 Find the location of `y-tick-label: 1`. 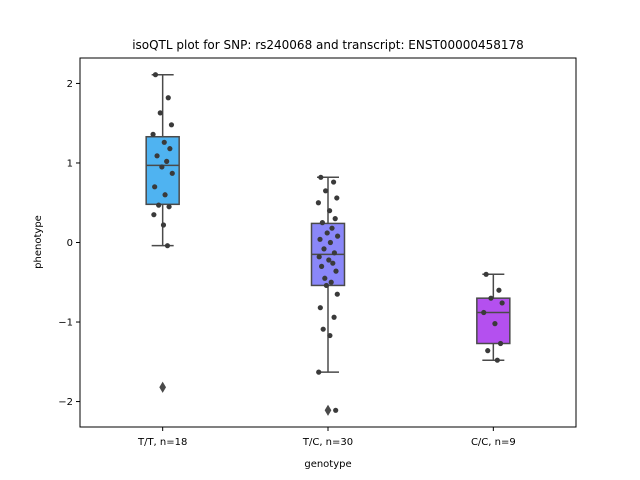

y-tick-label: 1 is located at coordinates (70, 163).